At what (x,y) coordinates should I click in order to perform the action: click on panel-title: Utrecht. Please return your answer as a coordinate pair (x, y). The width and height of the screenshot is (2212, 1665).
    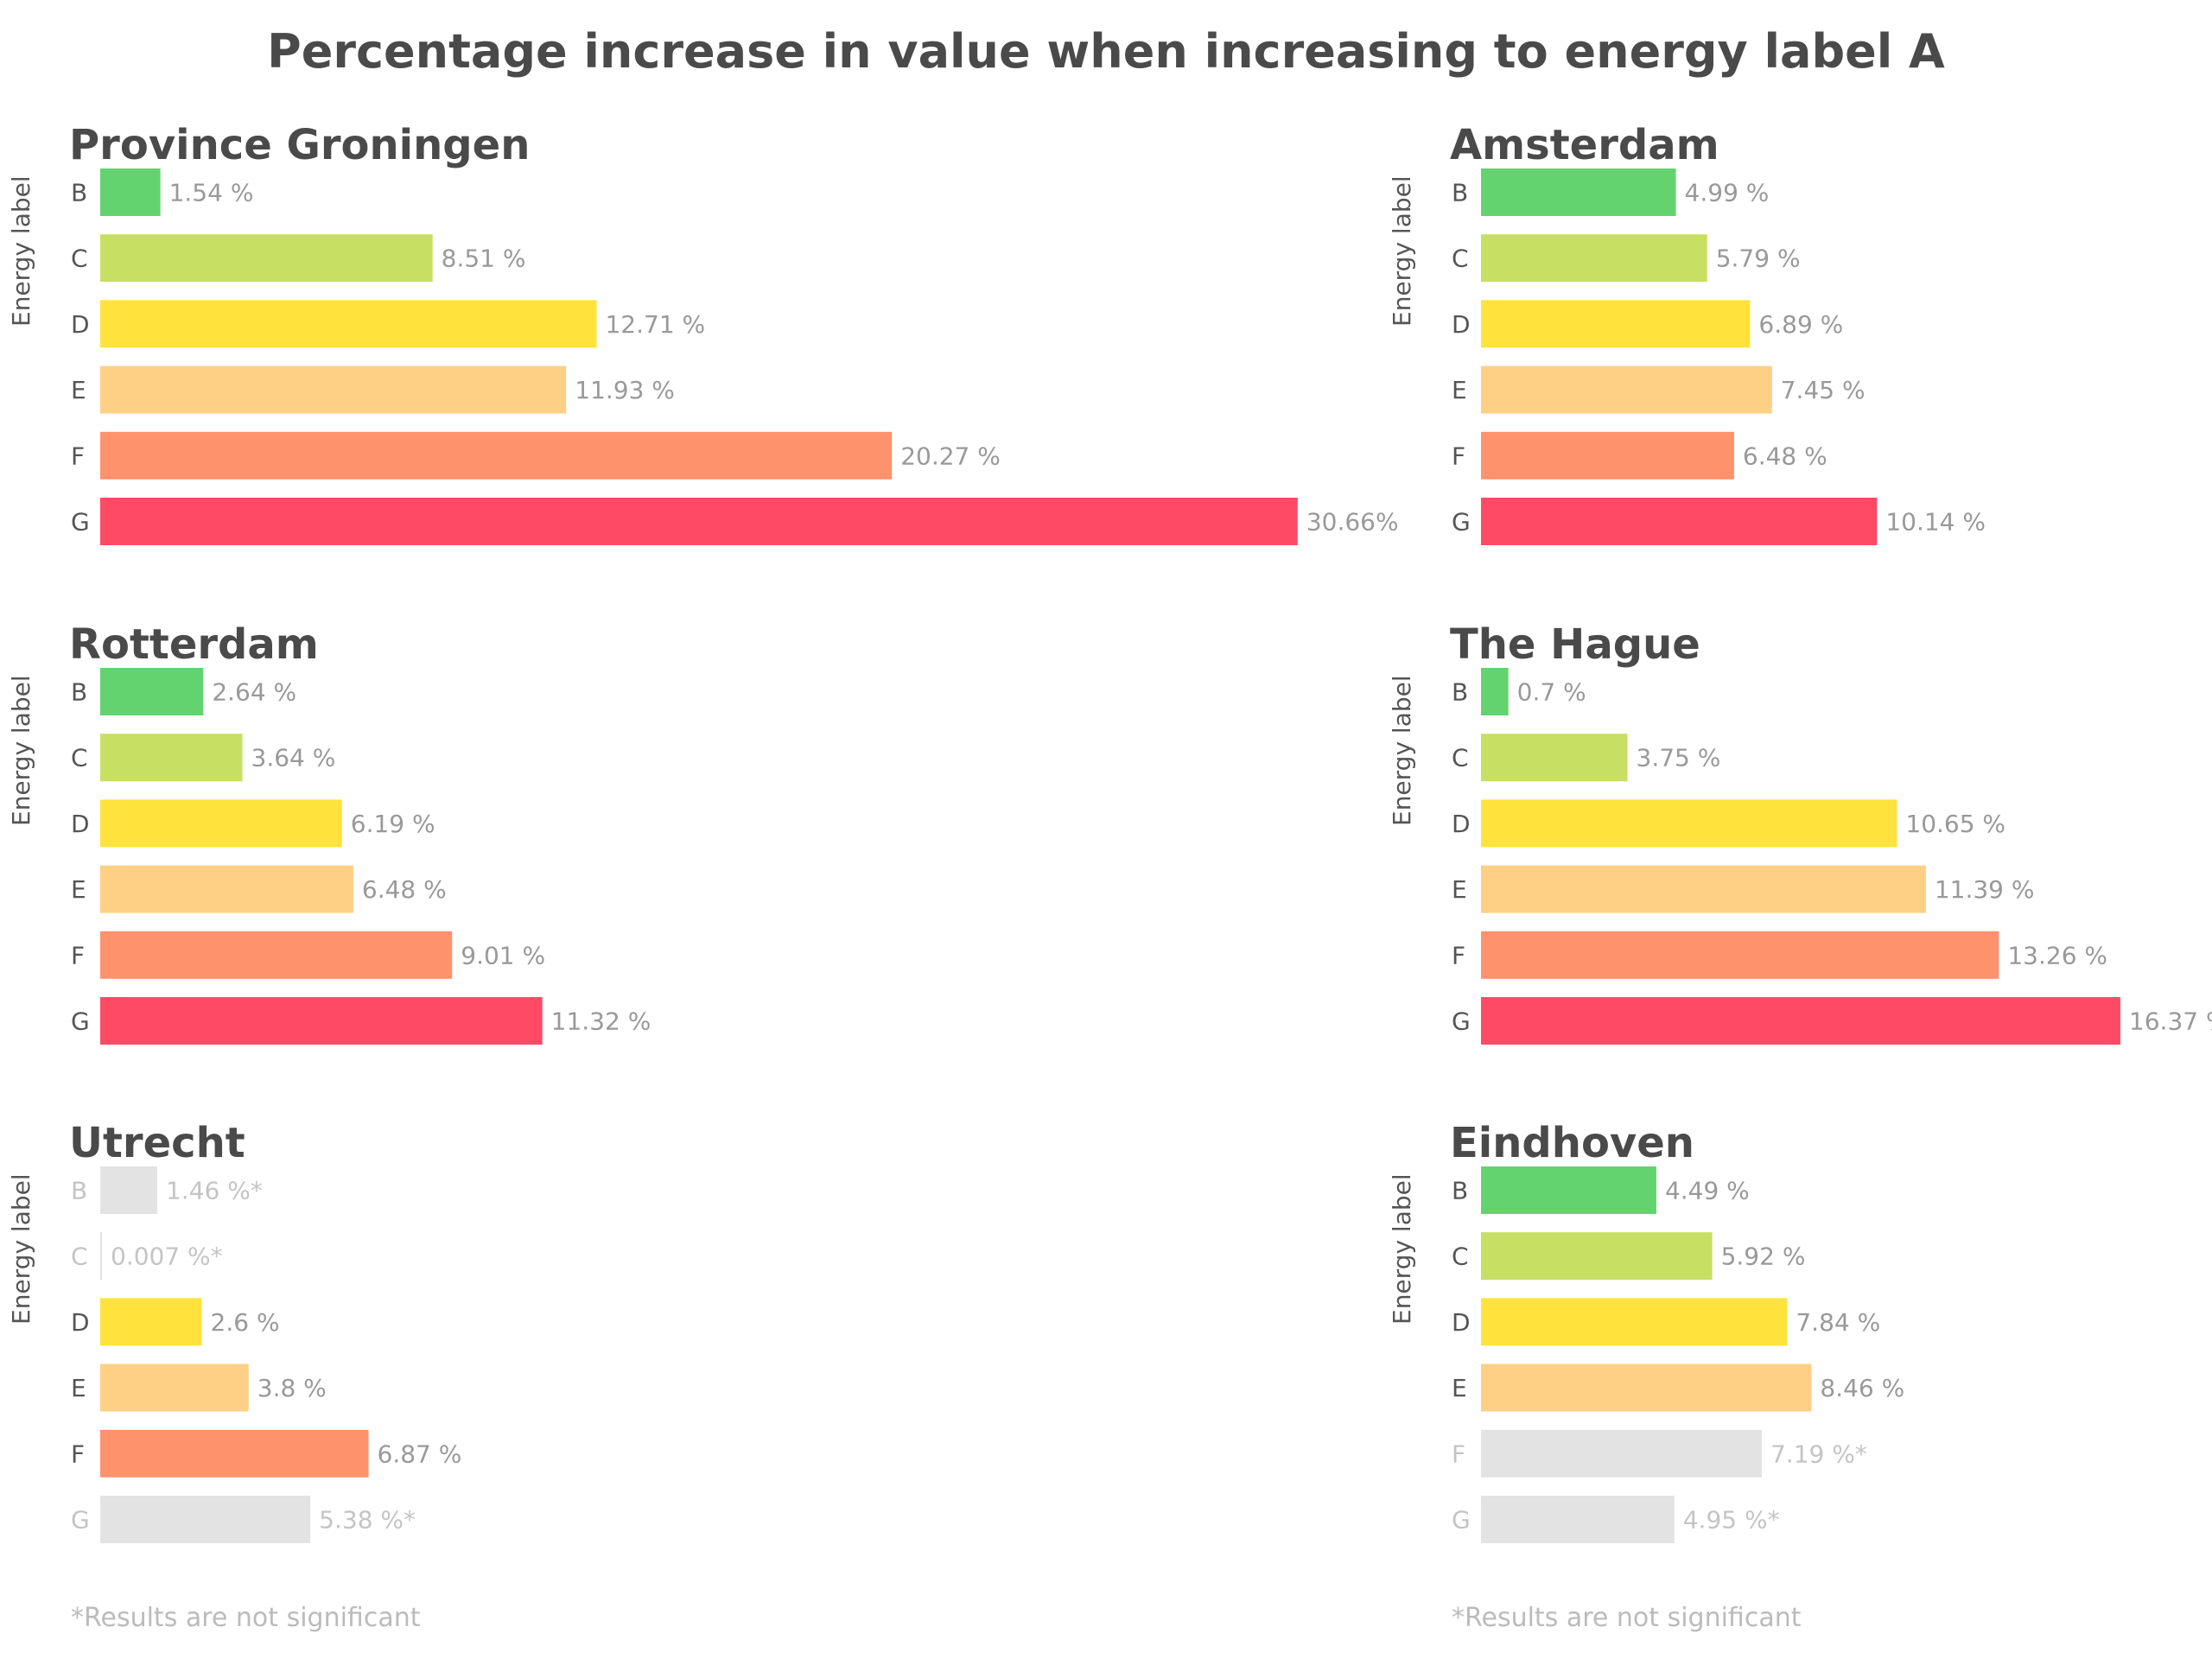
    Looking at the image, I should click on (157, 1143).